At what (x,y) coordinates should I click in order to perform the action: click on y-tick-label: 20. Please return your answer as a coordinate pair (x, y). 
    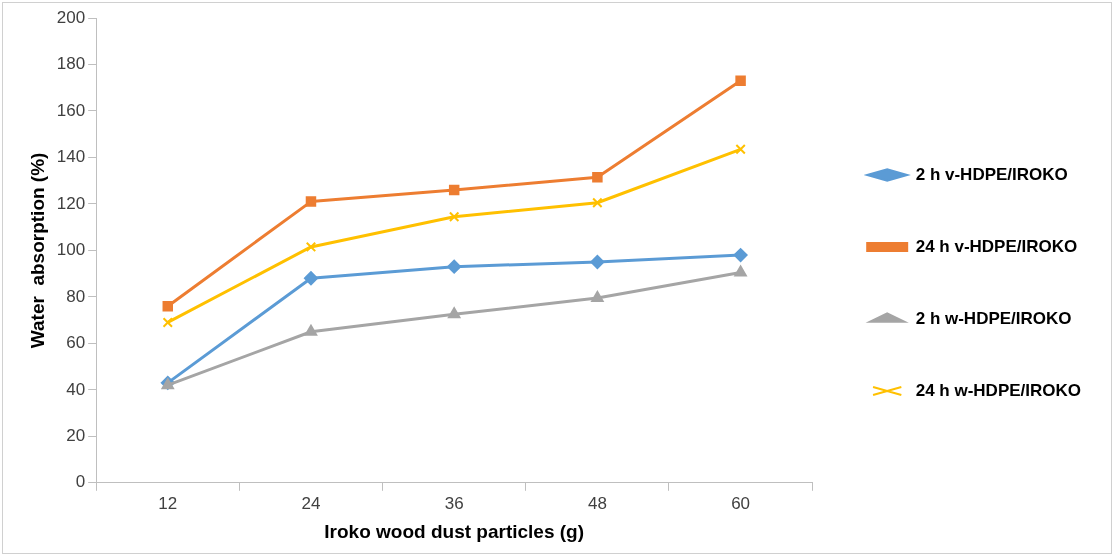
    Looking at the image, I should click on (76, 436).